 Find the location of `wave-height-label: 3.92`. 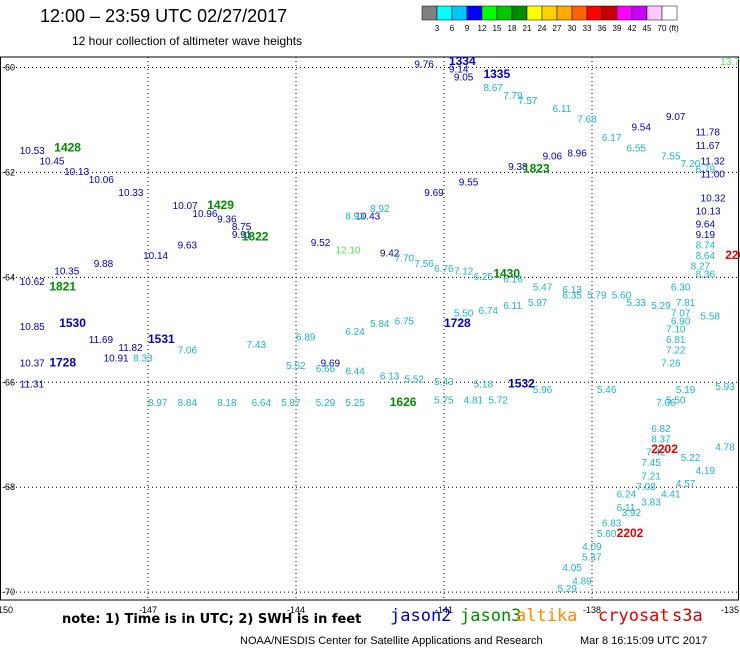

wave-height-label: 3.92 is located at coordinates (632, 513).